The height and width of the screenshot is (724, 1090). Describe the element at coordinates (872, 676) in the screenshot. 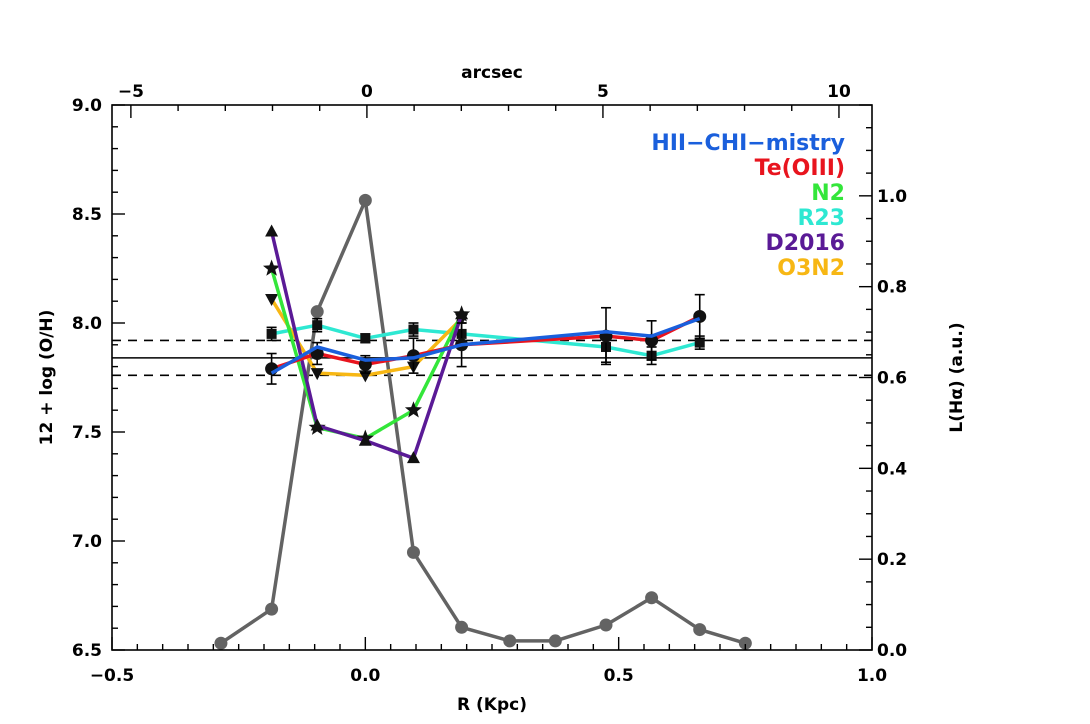

I see `x-tick-label: 1.0` at that location.